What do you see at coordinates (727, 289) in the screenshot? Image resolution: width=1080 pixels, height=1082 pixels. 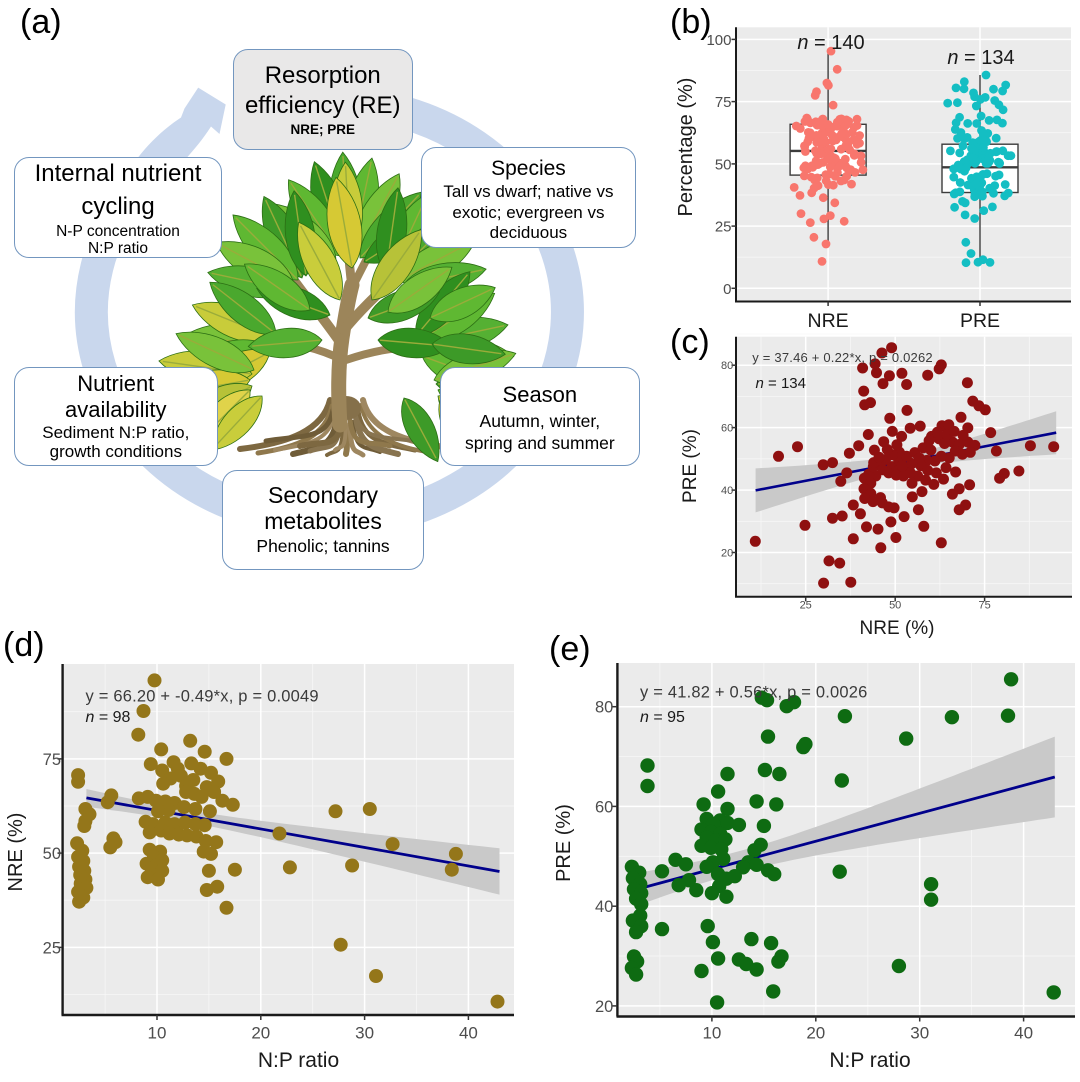 I see `svg-text: 0` at bounding box center [727, 289].